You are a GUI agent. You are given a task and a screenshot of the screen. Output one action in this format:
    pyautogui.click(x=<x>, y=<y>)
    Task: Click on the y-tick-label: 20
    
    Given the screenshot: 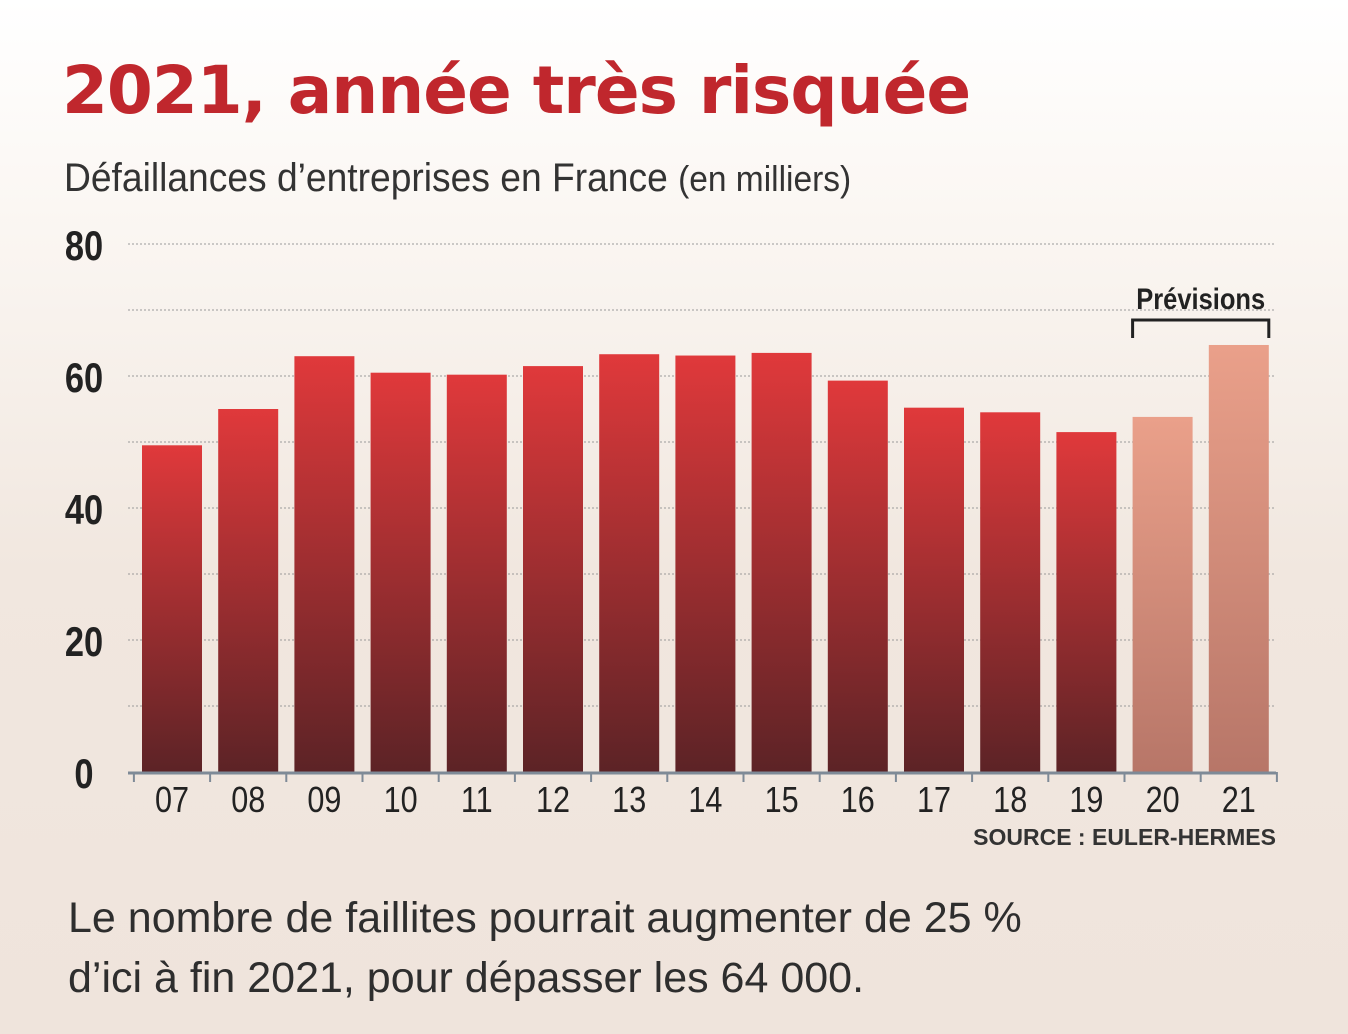 What is the action you would take?
    pyautogui.click(x=84, y=642)
    